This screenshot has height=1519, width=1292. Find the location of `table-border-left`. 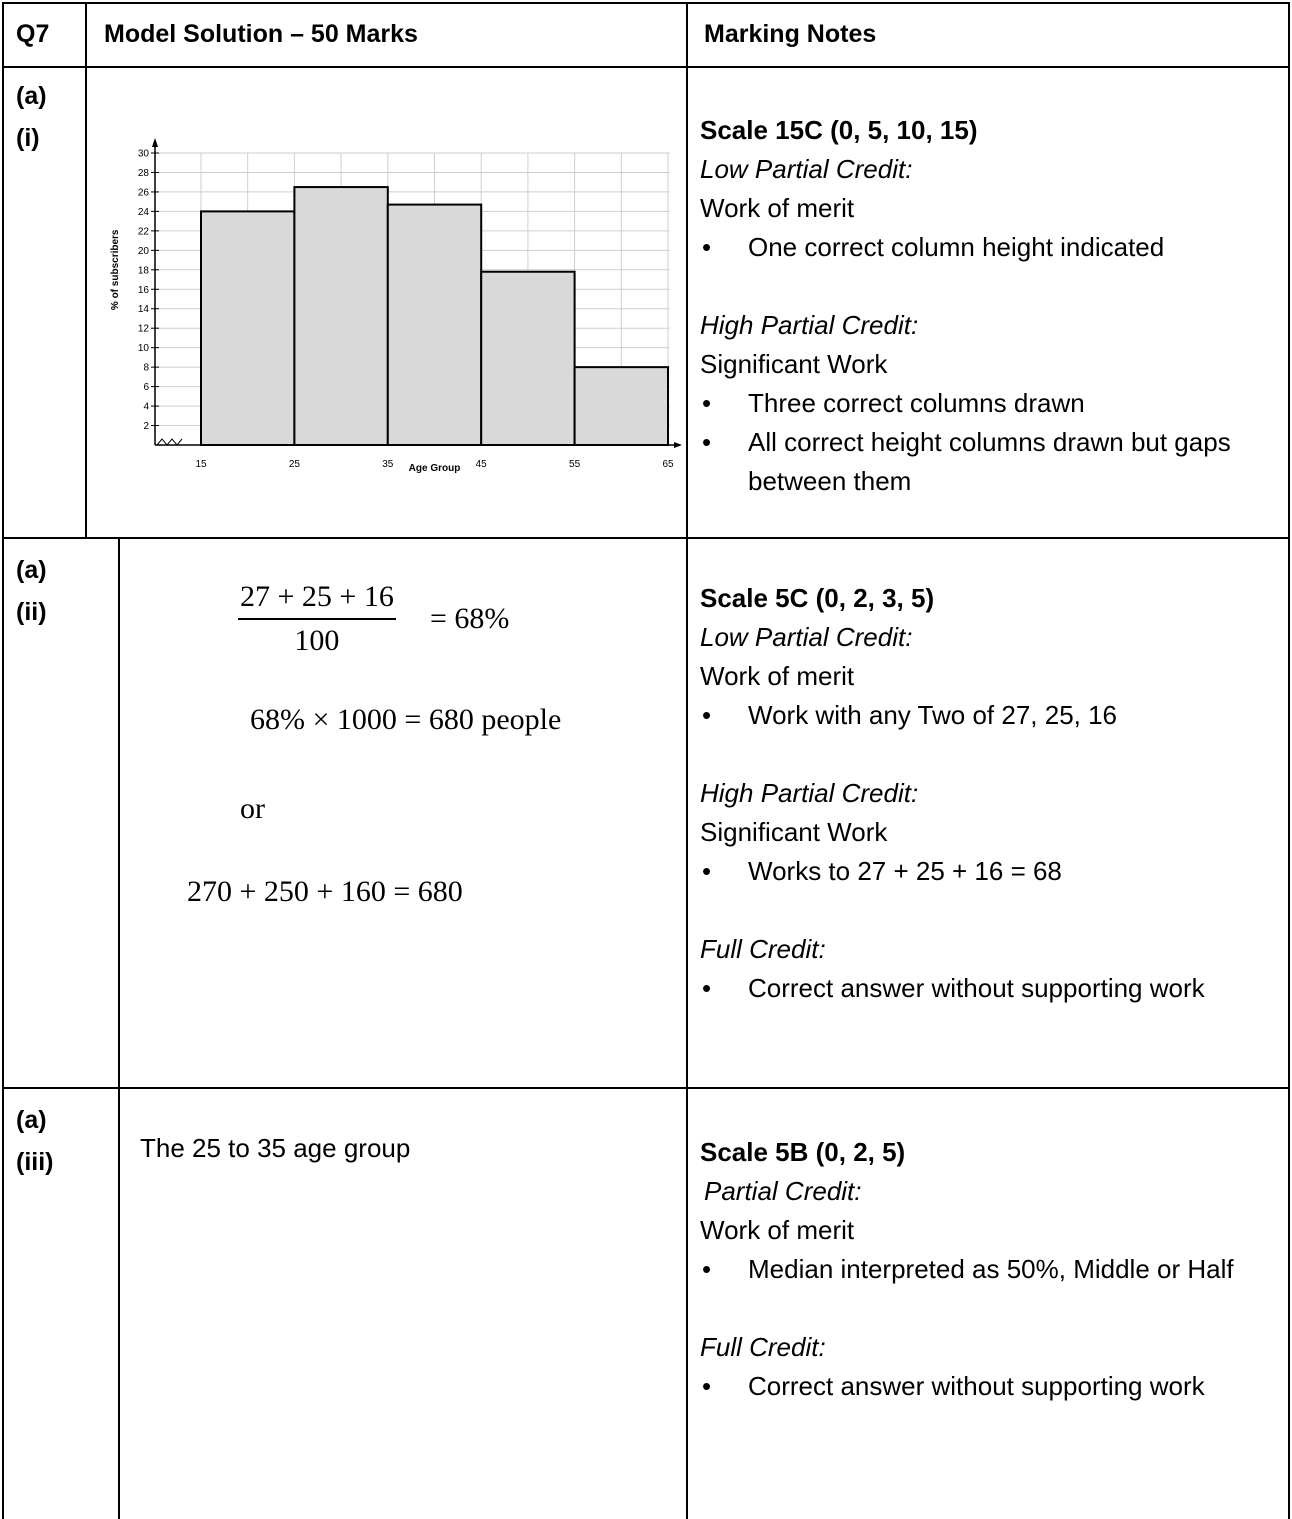

table-border-left is located at coordinates (3, 760).